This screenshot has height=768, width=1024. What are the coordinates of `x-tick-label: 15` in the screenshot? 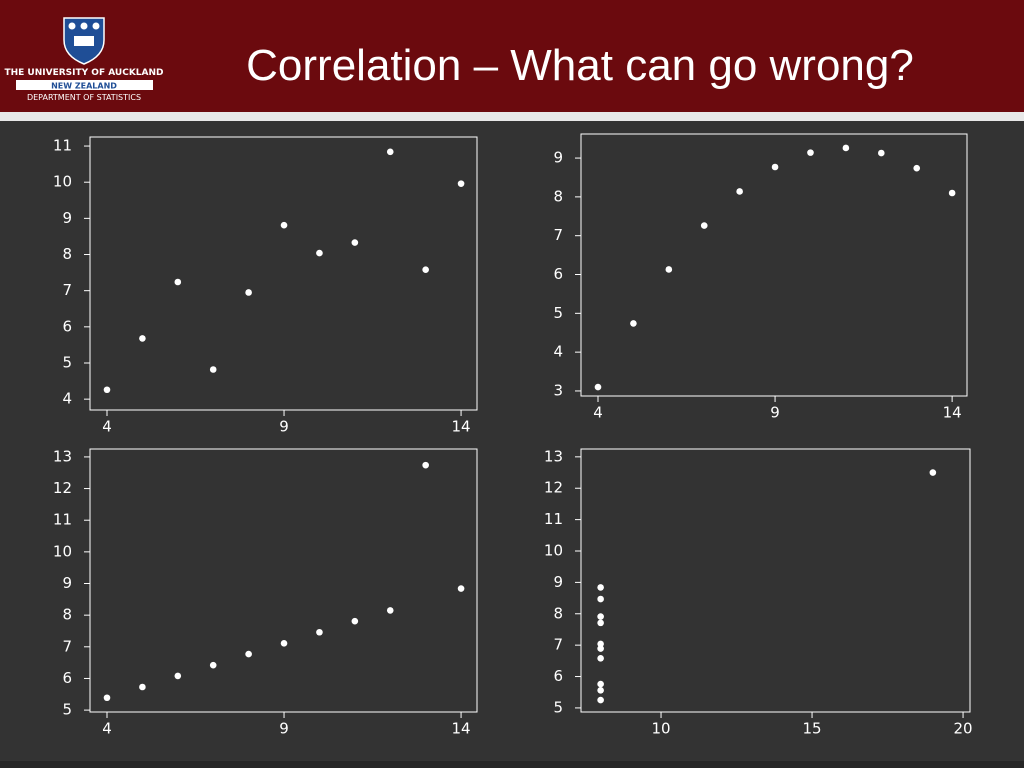 It's located at (811, 729).